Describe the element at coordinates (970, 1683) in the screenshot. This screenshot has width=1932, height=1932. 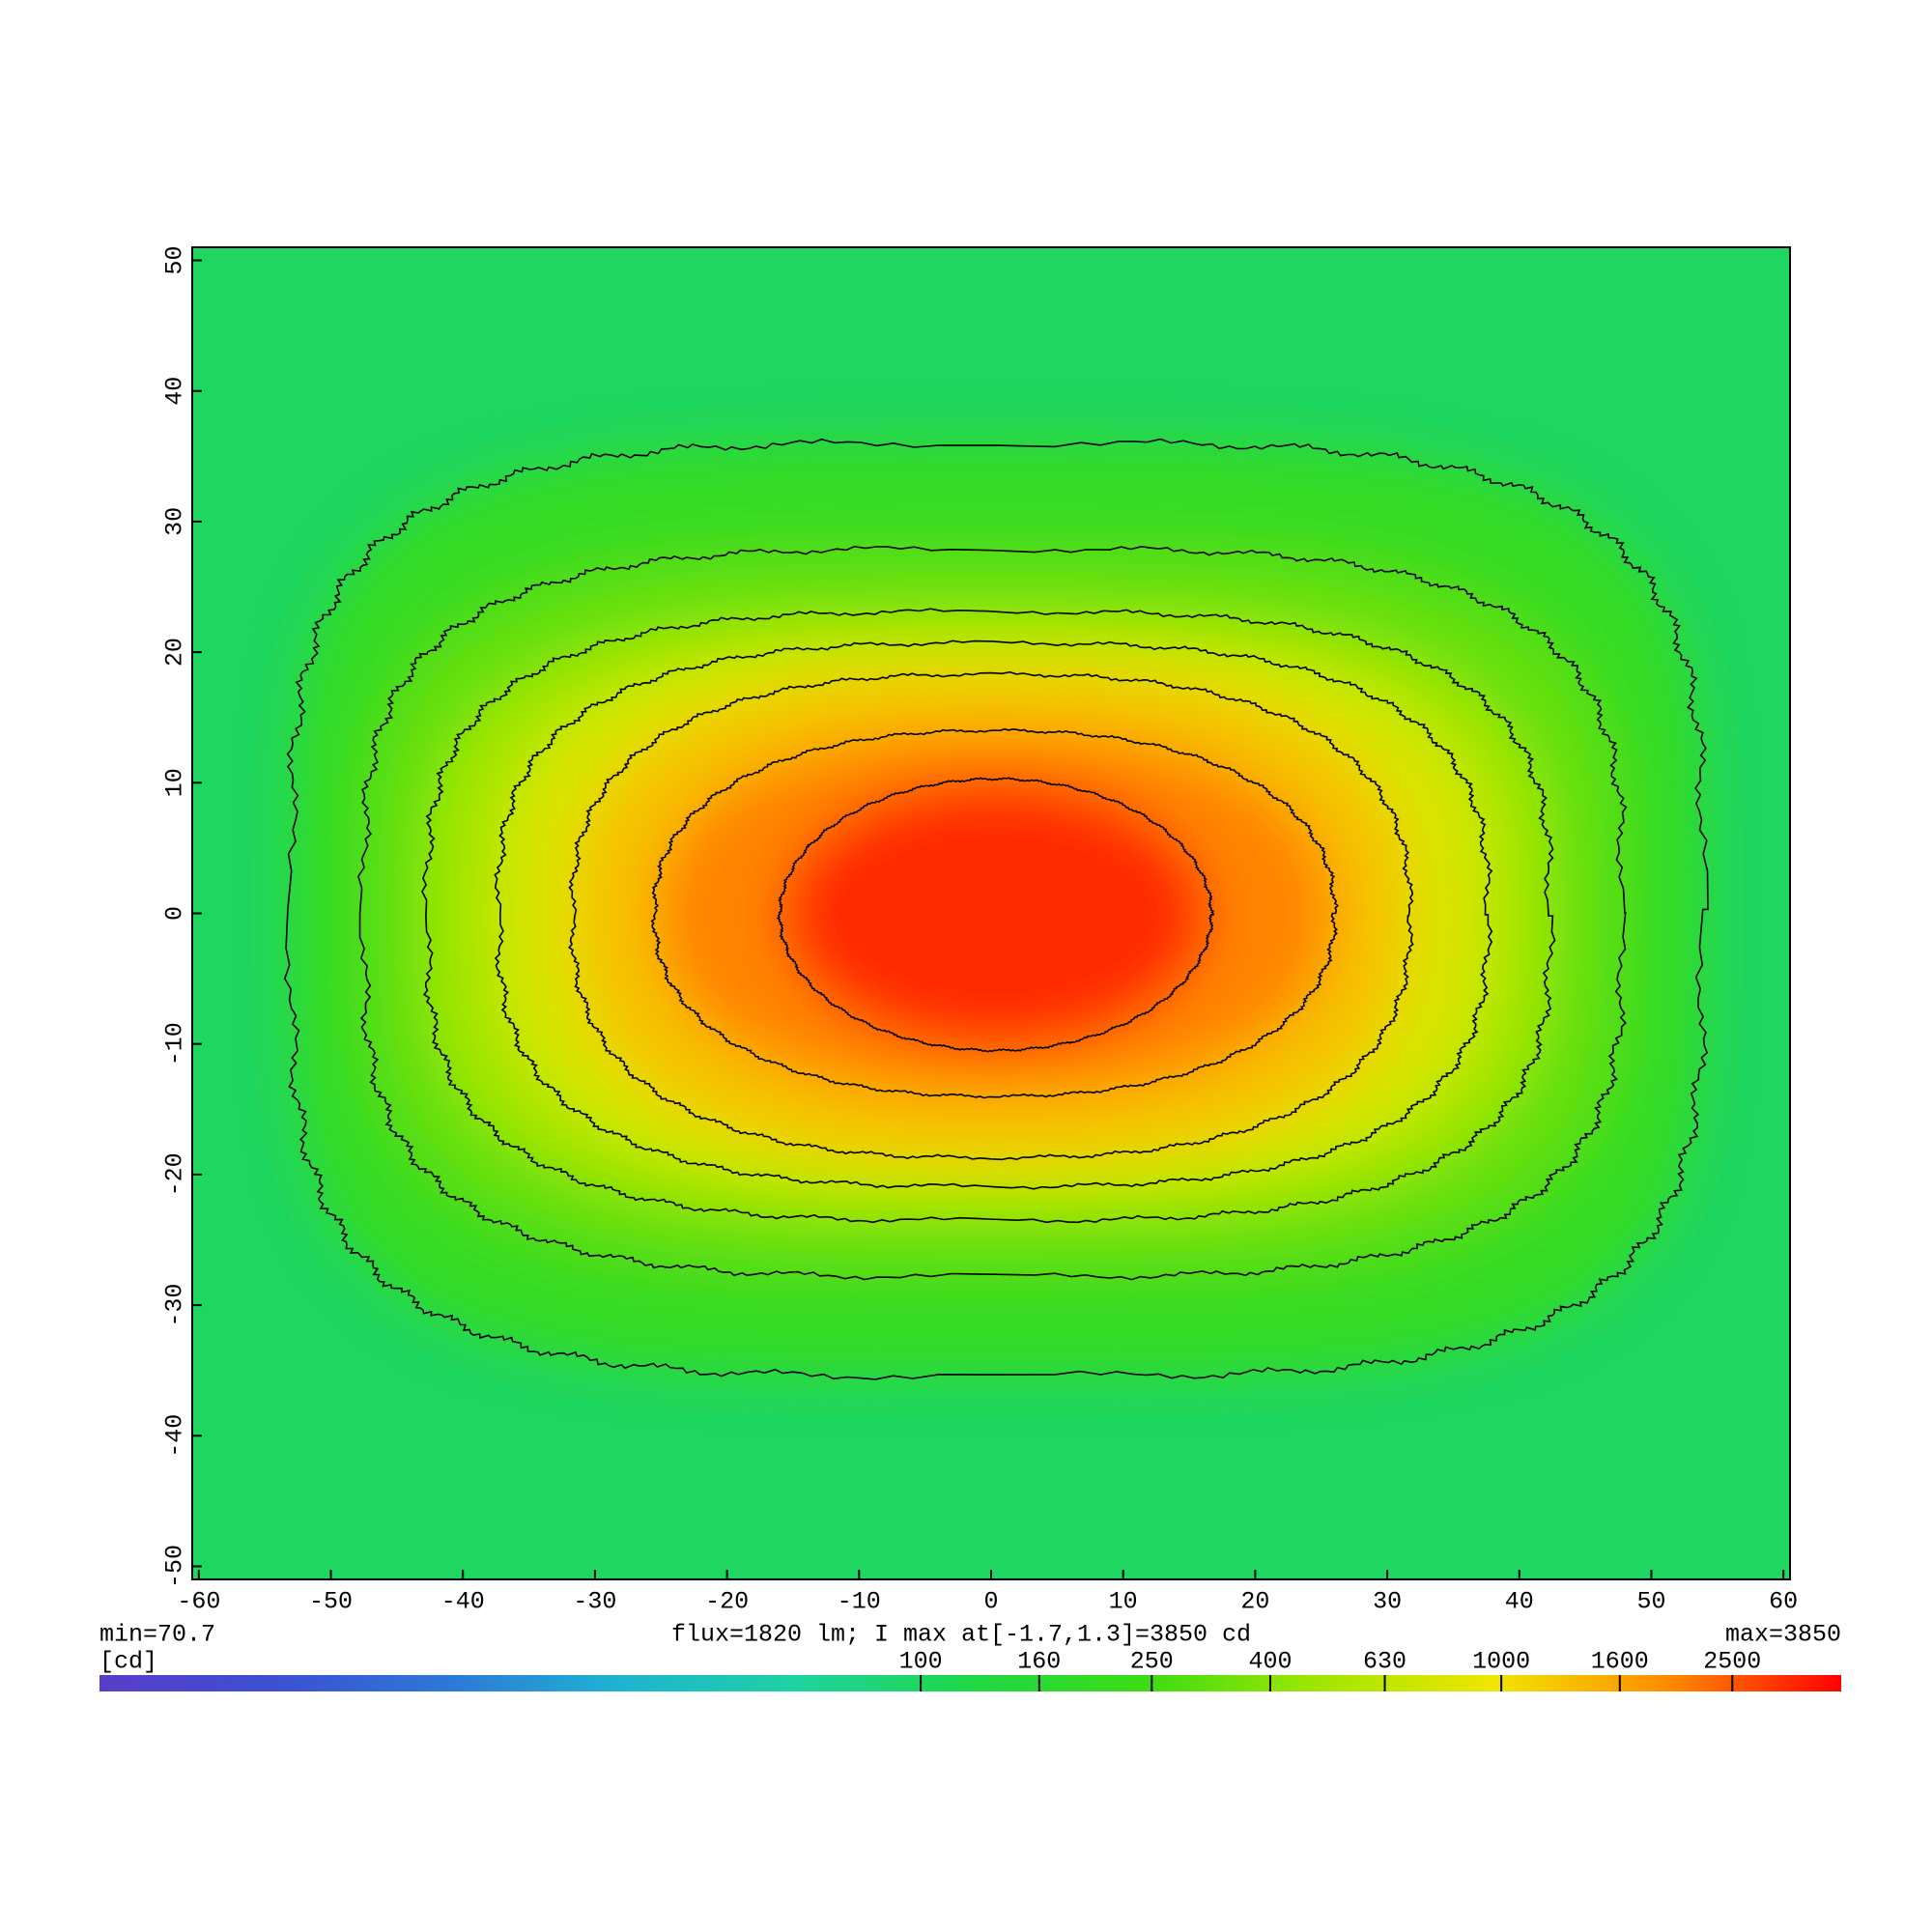
I see `colorbar` at that location.